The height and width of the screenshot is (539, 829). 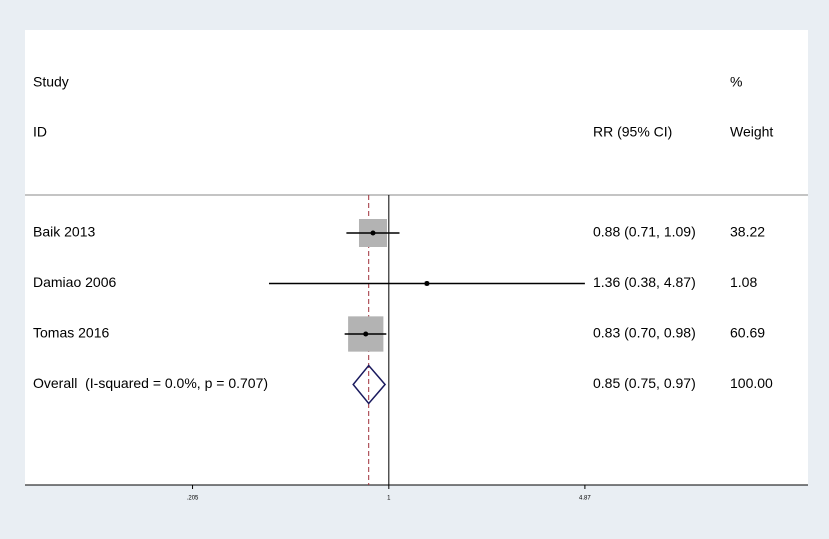 I want to click on header-study: Study, so click(x=51, y=82).